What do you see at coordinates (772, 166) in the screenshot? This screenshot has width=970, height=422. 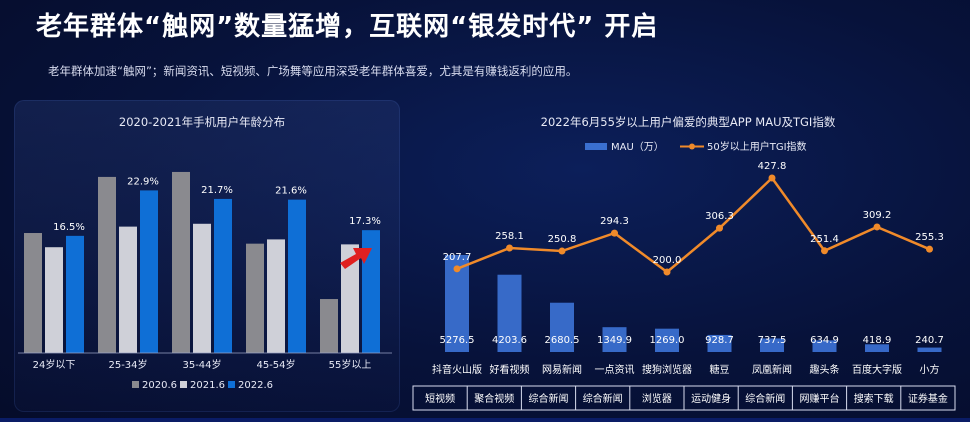 I see `tgi-label-6: 427.8` at bounding box center [772, 166].